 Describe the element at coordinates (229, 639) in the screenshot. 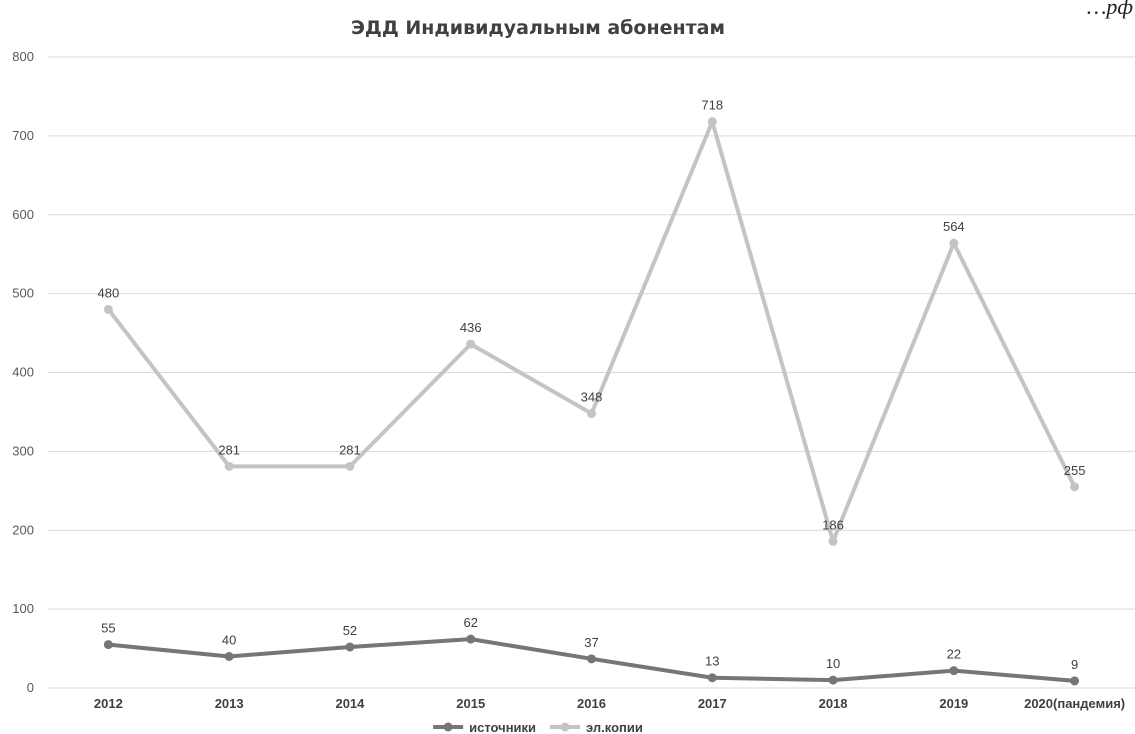

I see `data-label: 40` at that location.